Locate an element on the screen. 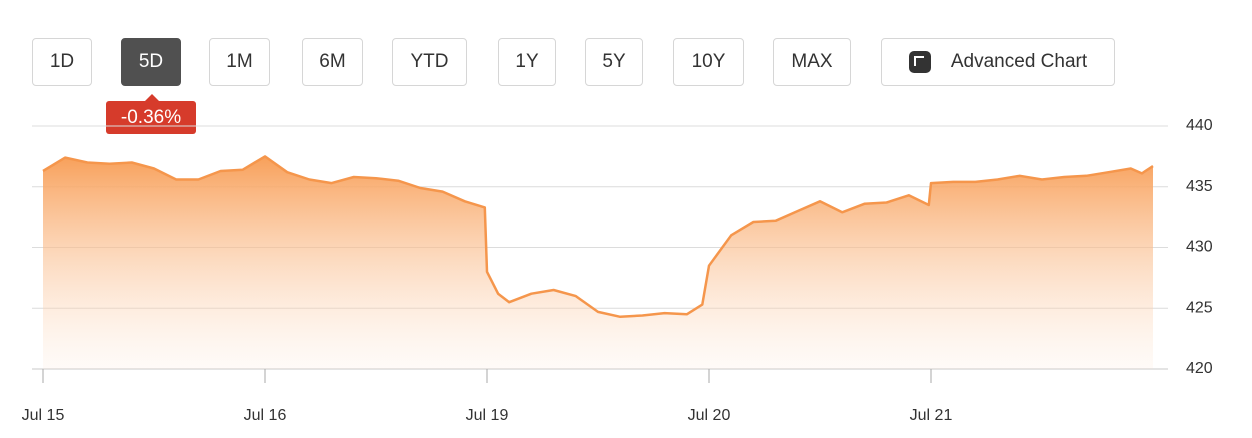  button-label: 1M is located at coordinates (239, 61).